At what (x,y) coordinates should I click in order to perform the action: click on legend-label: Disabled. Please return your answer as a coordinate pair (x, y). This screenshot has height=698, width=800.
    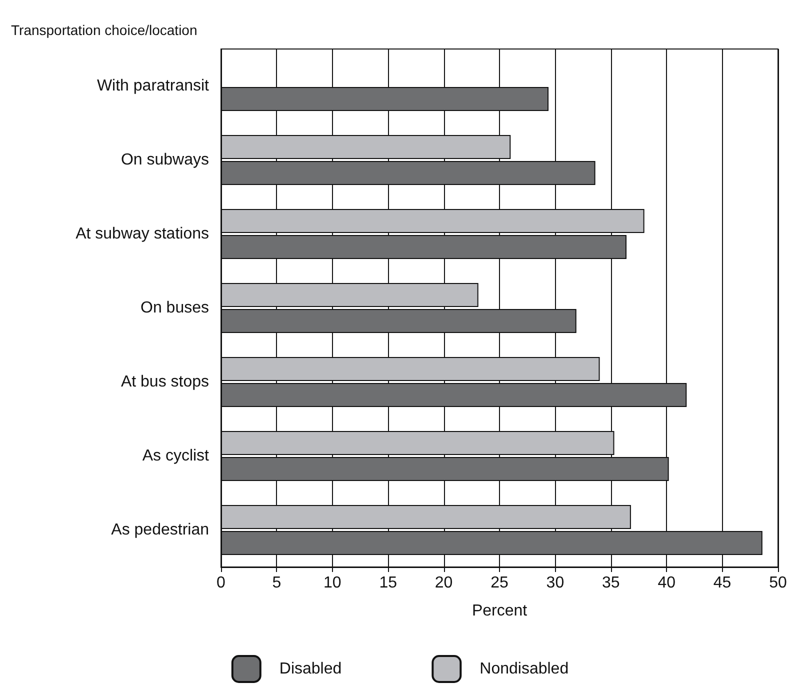
    Looking at the image, I should click on (310, 669).